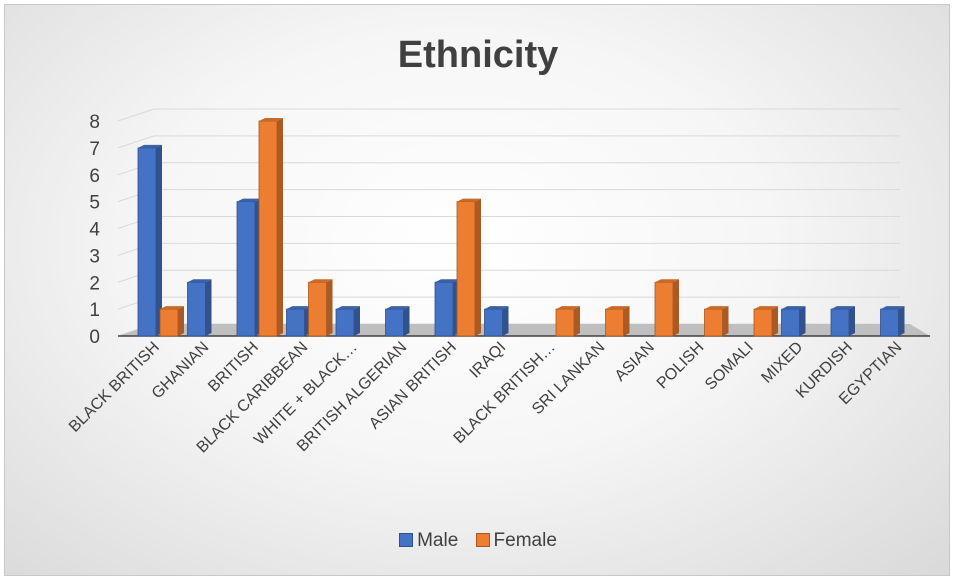 Image resolution: width=956 pixels, height=581 pixels. What do you see at coordinates (94, 256) in the screenshot?
I see `y-tick-label: 3` at bounding box center [94, 256].